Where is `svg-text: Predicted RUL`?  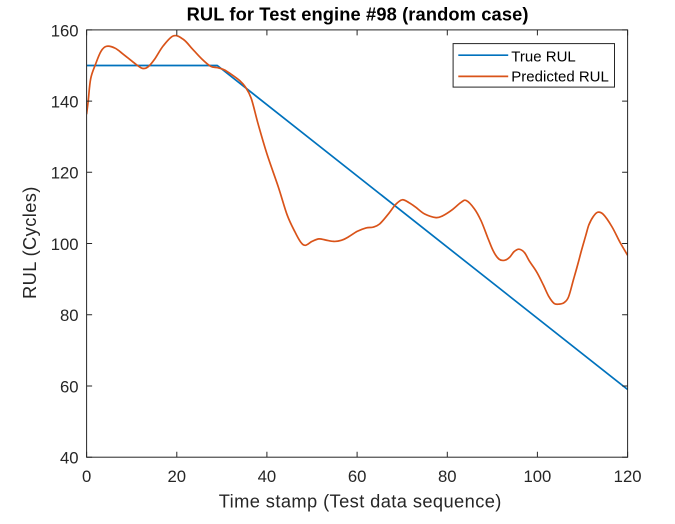
svg-text: Predicted RUL is located at coordinates (560, 77).